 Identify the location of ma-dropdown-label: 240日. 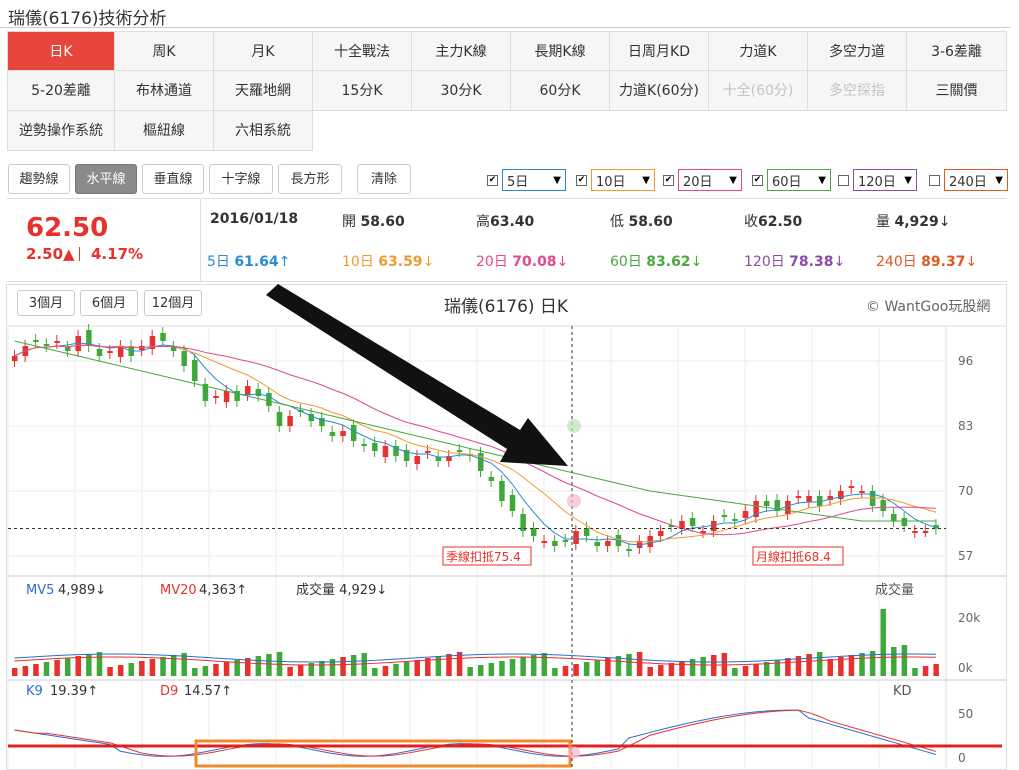
(968, 182).